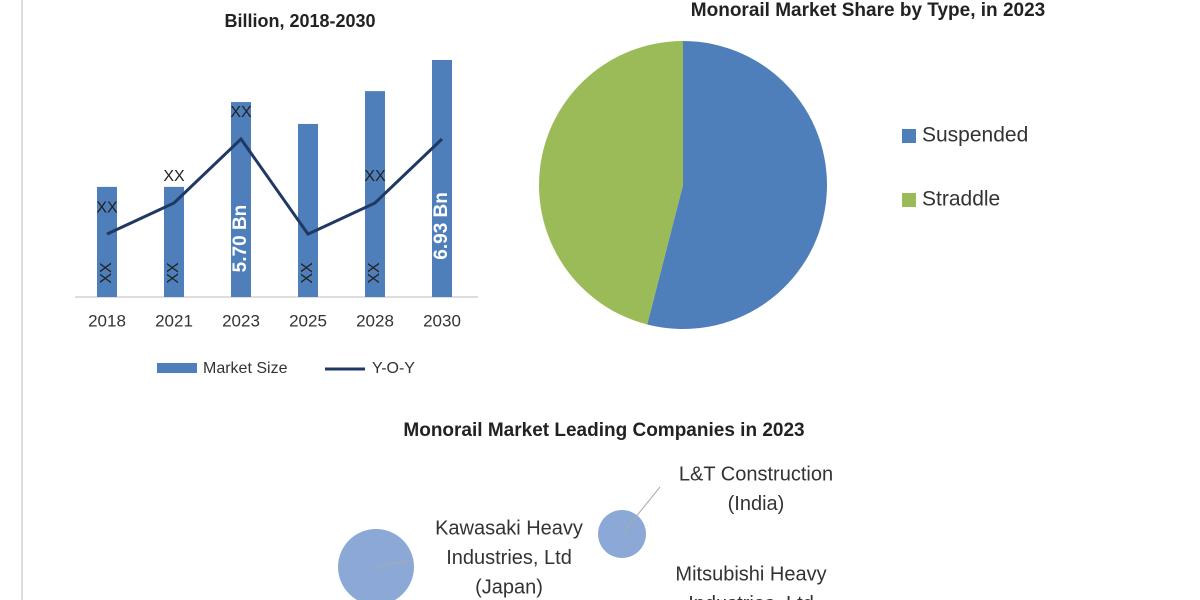 The height and width of the screenshot is (600, 1200). What do you see at coordinates (975, 135) in the screenshot?
I see `legend-label: Suspended` at bounding box center [975, 135].